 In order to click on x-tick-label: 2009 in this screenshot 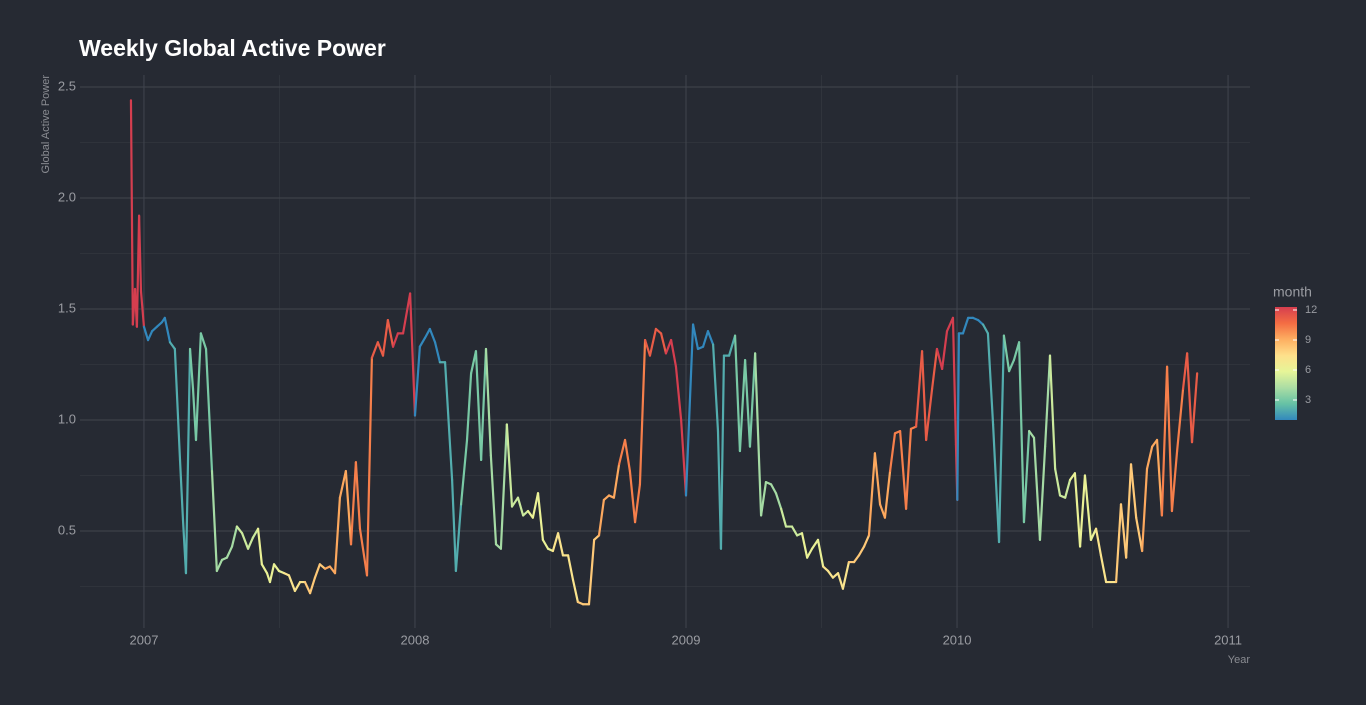, I will do `click(686, 639)`.